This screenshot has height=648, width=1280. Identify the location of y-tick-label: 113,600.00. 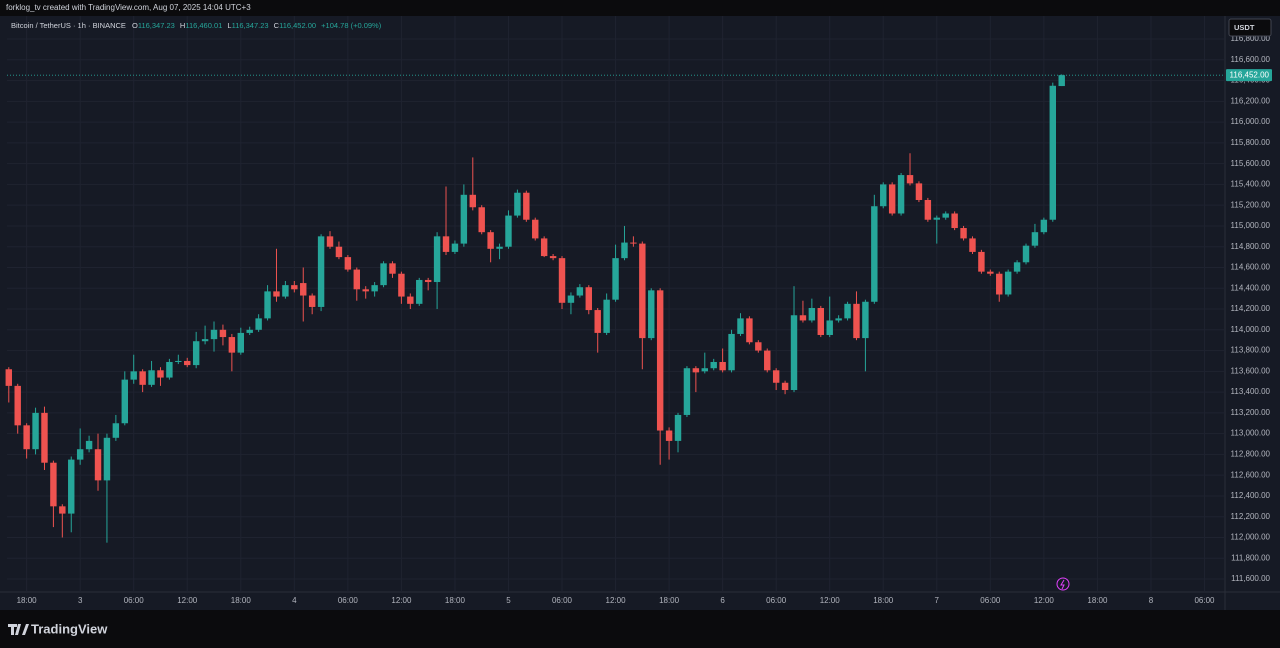
(1251, 370).